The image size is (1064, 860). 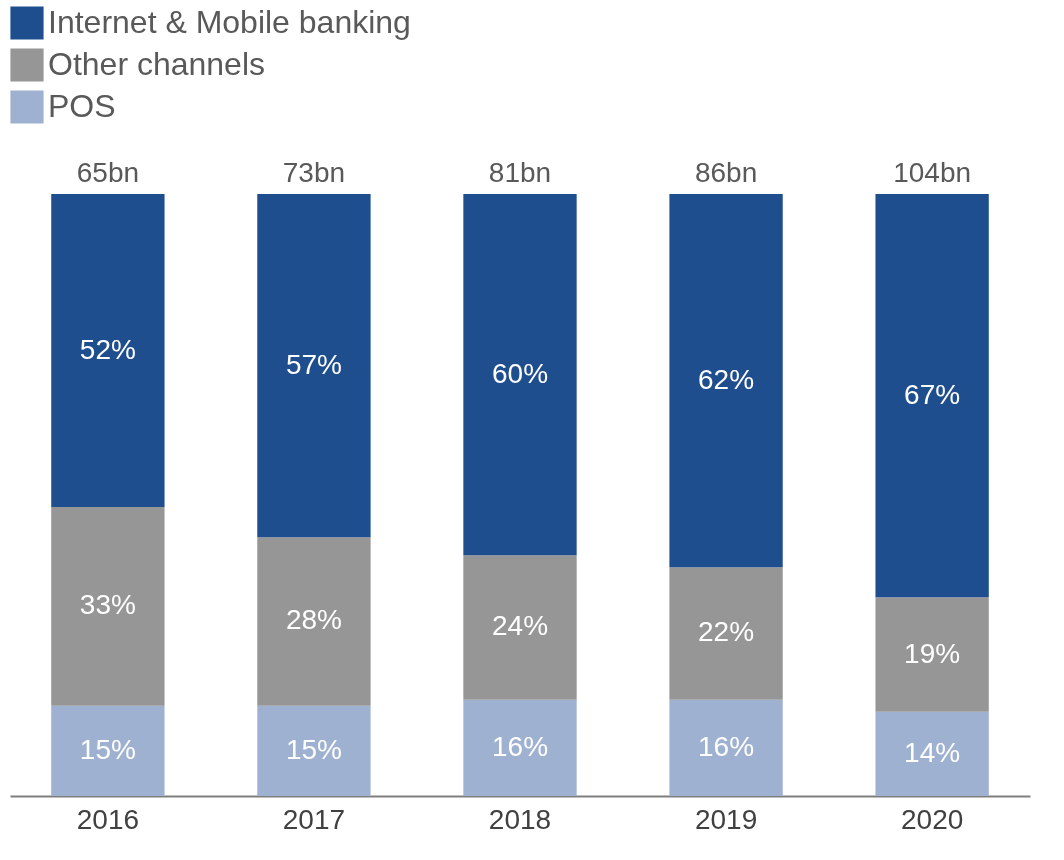 What do you see at coordinates (108, 172) in the screenshot?
I see `annotation: 65bn` at bounding box center [108, 172].